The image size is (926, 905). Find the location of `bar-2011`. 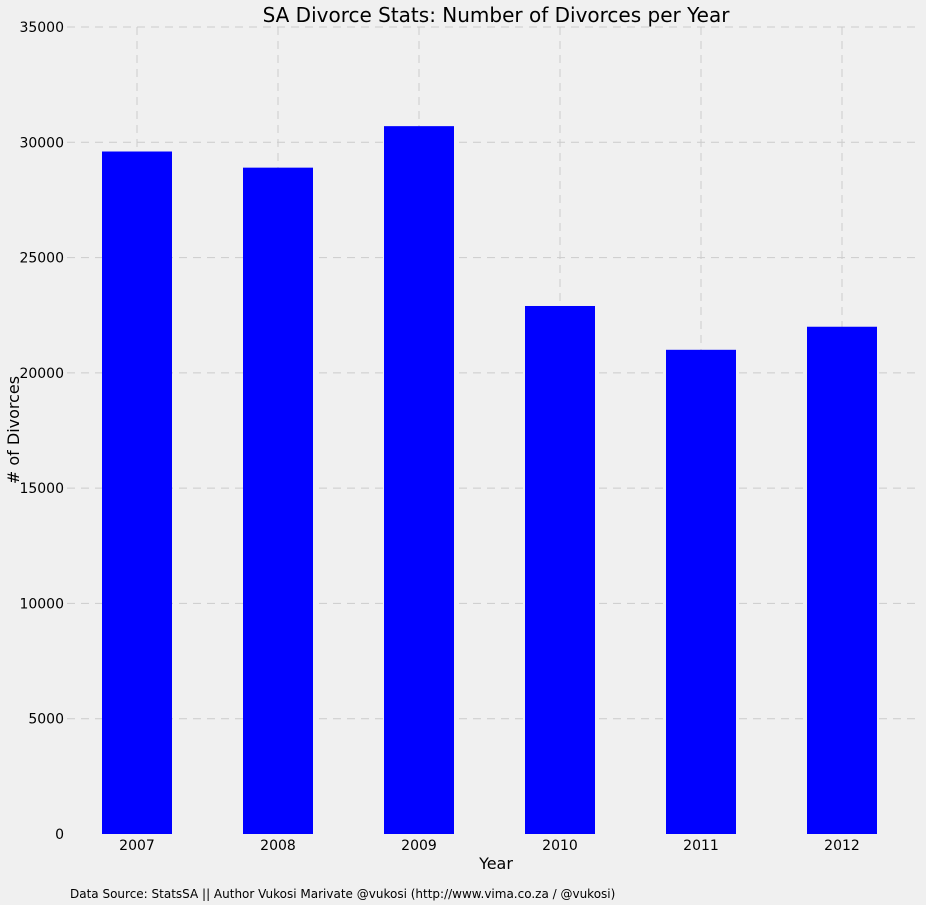

bar-2011 is located at coordinates (701, 591).